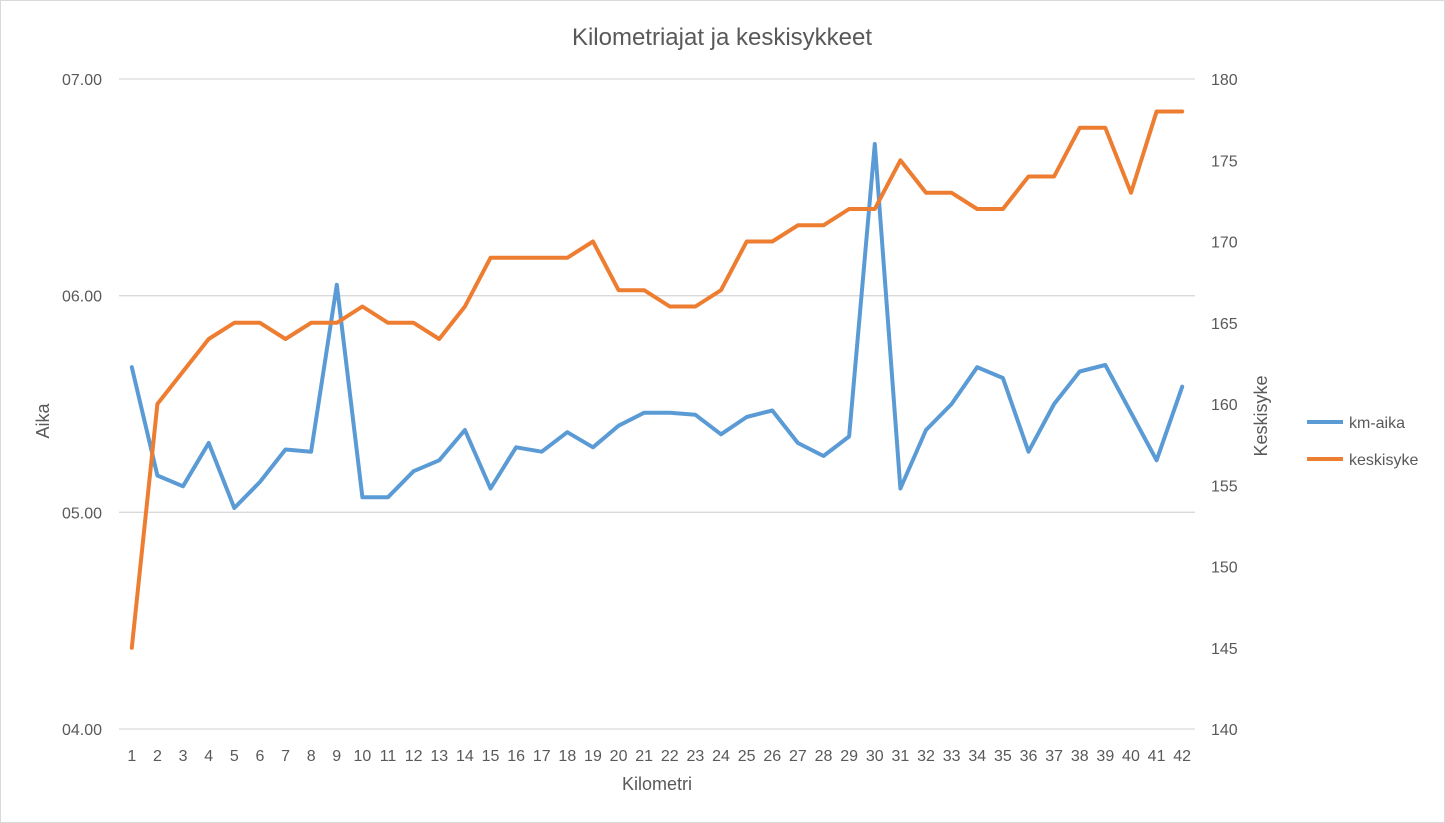 The height and width of the screenshot is (823, 1445). Describe the element at coordinates (747, 756) in the screenshot. I see `x-tick-label: 25` at that location.